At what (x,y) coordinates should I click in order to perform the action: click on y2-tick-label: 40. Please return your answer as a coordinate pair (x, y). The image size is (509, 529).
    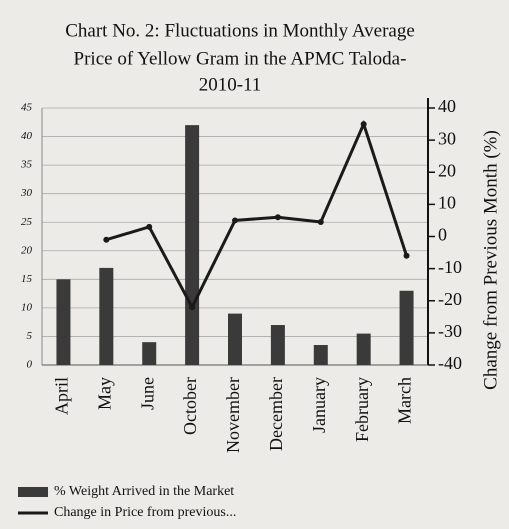
    Looking at the image, I should click on (447, 106).